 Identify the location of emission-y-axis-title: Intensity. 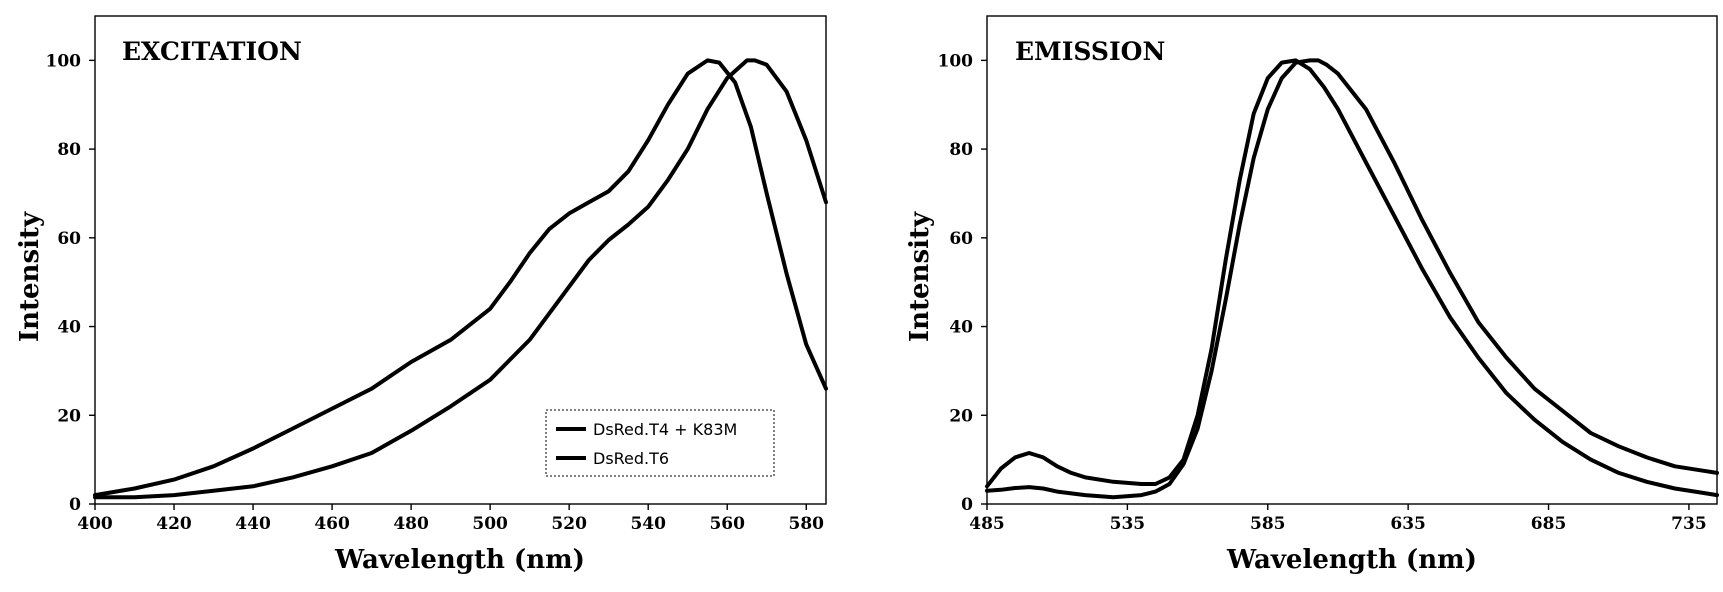
(920, 276).